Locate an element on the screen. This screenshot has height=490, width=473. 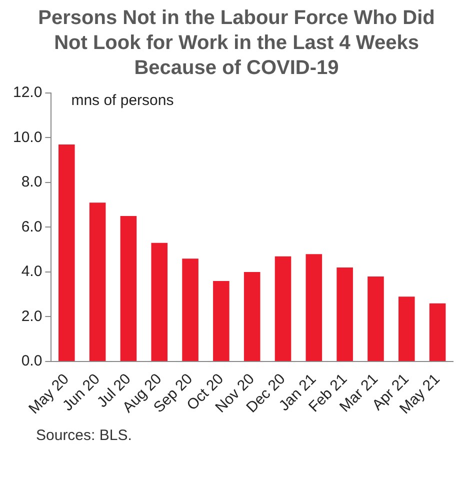
y-tick-label: 8.0 is located at coordinates (31, 182).